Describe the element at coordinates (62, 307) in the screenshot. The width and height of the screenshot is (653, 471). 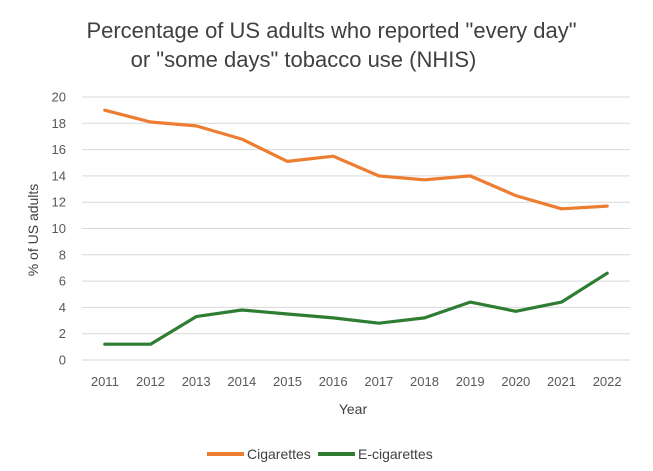
I see `y-tick-4: 4` at that location.